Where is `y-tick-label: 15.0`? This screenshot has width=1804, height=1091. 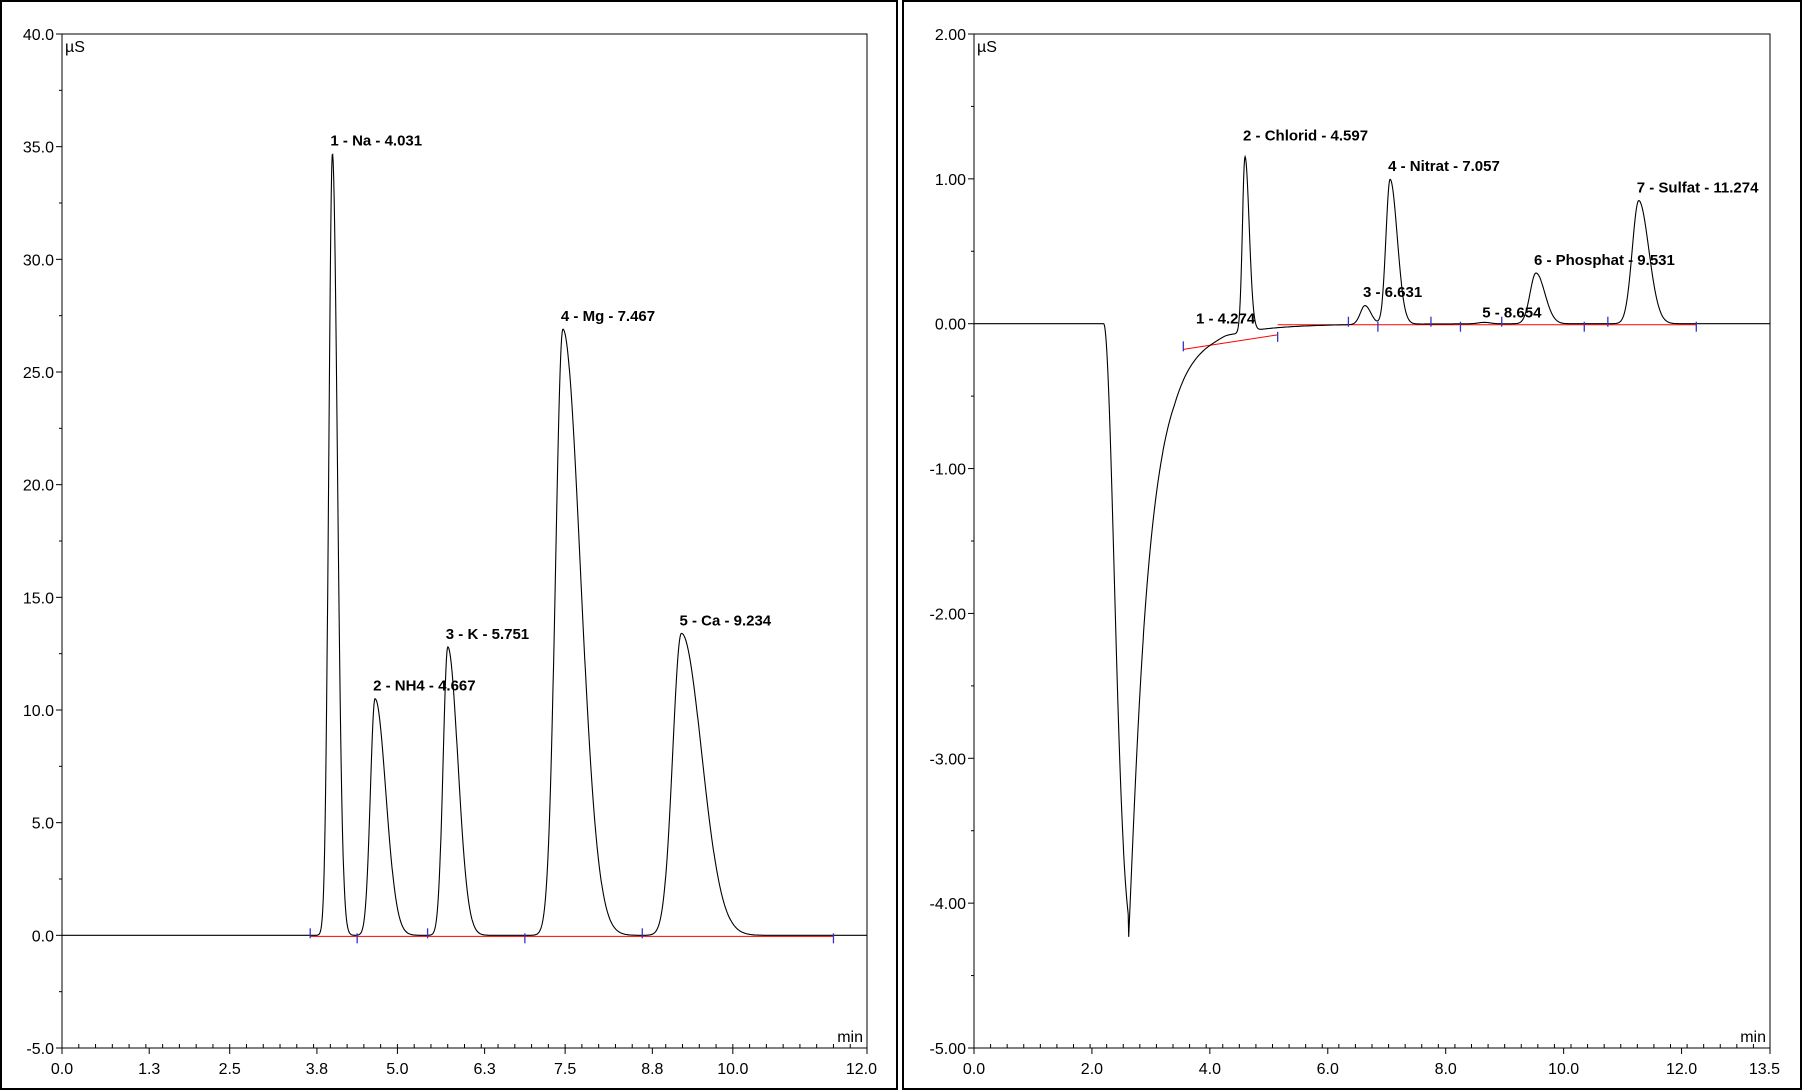
y-tick-label: 15.0 is located at coordinates (38, 598).